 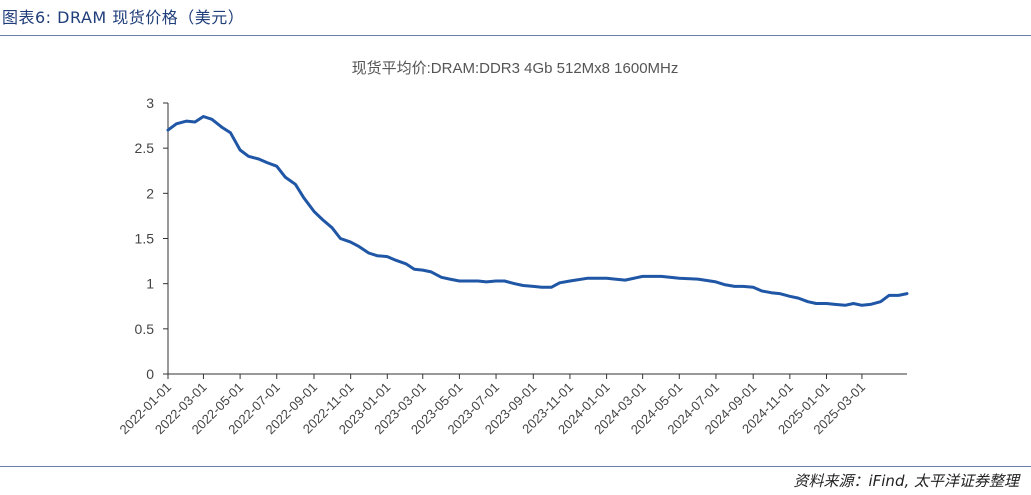 I want to click on source-note: 资料来源：iFind, 太平洋证券整理, so click(x=906, y=481).